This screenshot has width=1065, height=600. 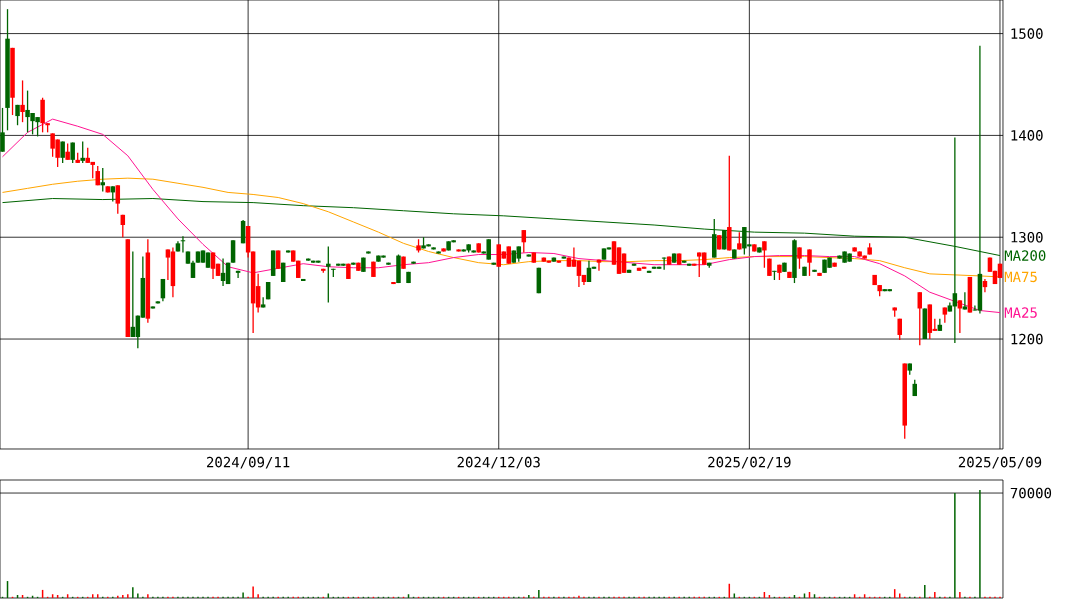 What do you see at coordinates (1027, 135) in the screenshot?
I see `y-tick-label: 1400` at bounding box center [1027, 135].